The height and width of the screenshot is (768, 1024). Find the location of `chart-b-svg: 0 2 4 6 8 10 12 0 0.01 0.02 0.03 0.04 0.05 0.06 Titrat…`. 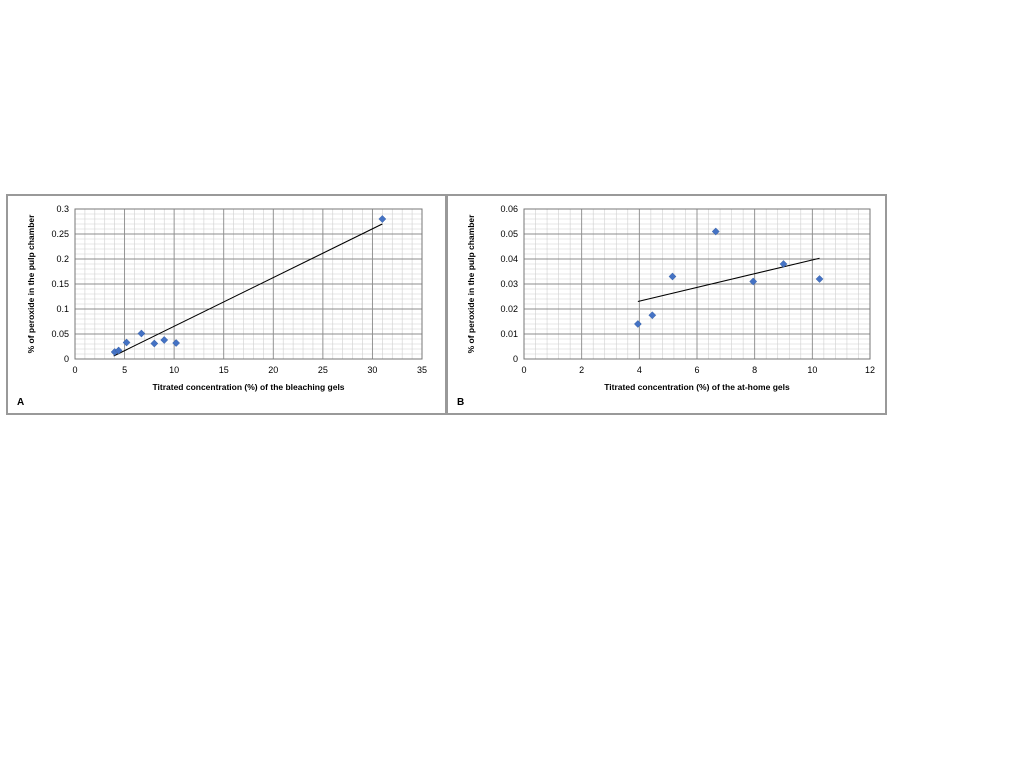

chart-b-svg: 0 2 4 6 8 10 12 0 0.01 0.02 0.03 0.04 0.05 0.06 Titrat… is located at coordinates (670, 298).